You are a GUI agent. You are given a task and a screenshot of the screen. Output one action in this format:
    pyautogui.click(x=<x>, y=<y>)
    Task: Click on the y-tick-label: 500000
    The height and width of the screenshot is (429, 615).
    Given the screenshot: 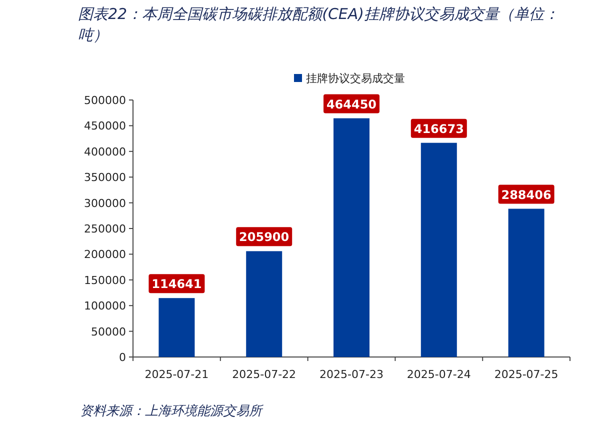 What is the action you would take?
    pyautogui.click(x=105, y=100)
    